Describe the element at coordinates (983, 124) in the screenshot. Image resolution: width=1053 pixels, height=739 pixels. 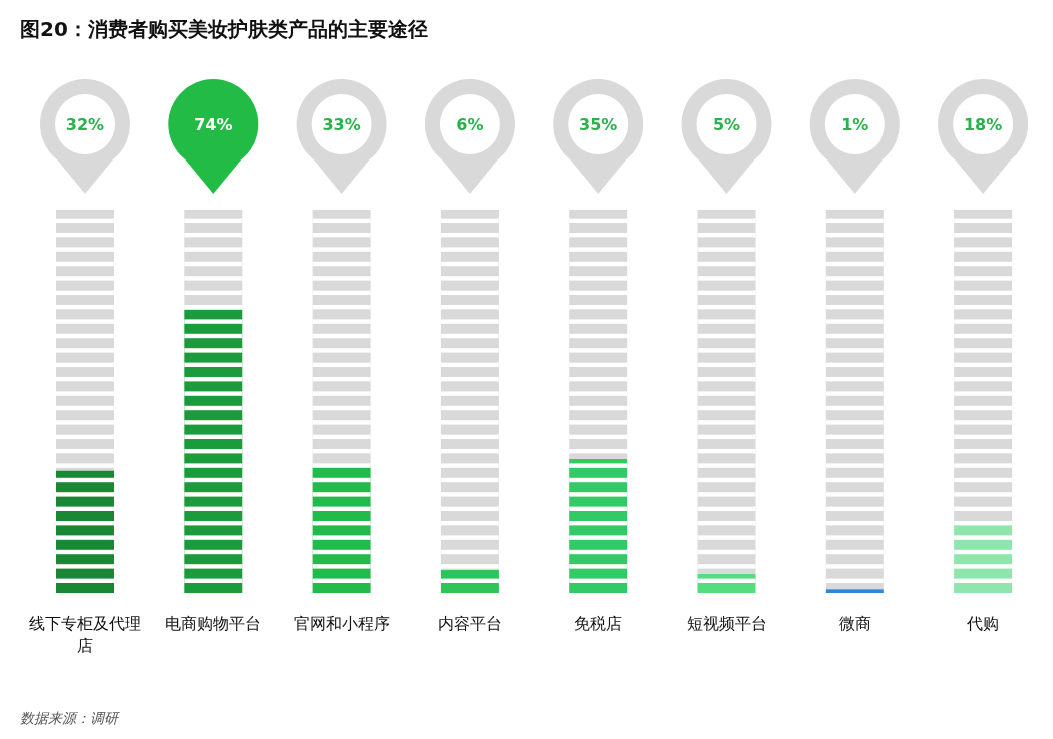
I see `value-label: 18%` at that location.